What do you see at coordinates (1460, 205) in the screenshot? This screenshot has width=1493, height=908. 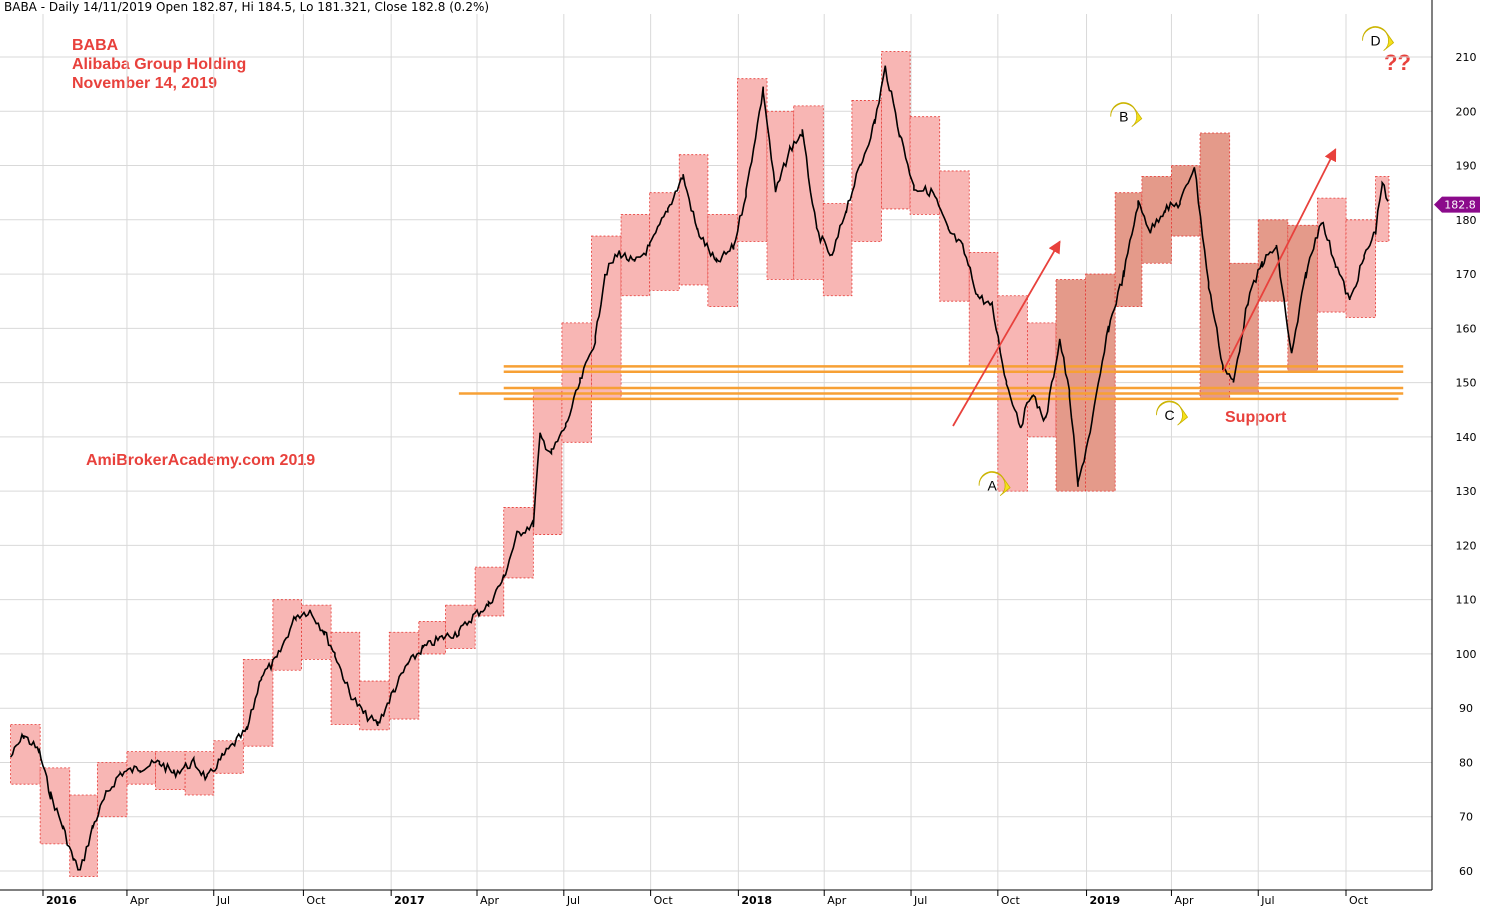 I see `last-price-label: 182.8` at bounding box center [1460, 205].